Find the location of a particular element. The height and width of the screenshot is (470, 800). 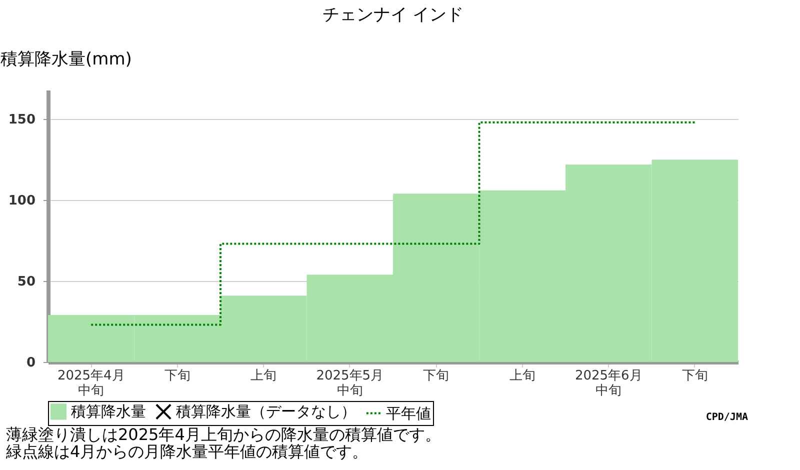

y-tick-label: 0 is located at coordinates (31, 363).